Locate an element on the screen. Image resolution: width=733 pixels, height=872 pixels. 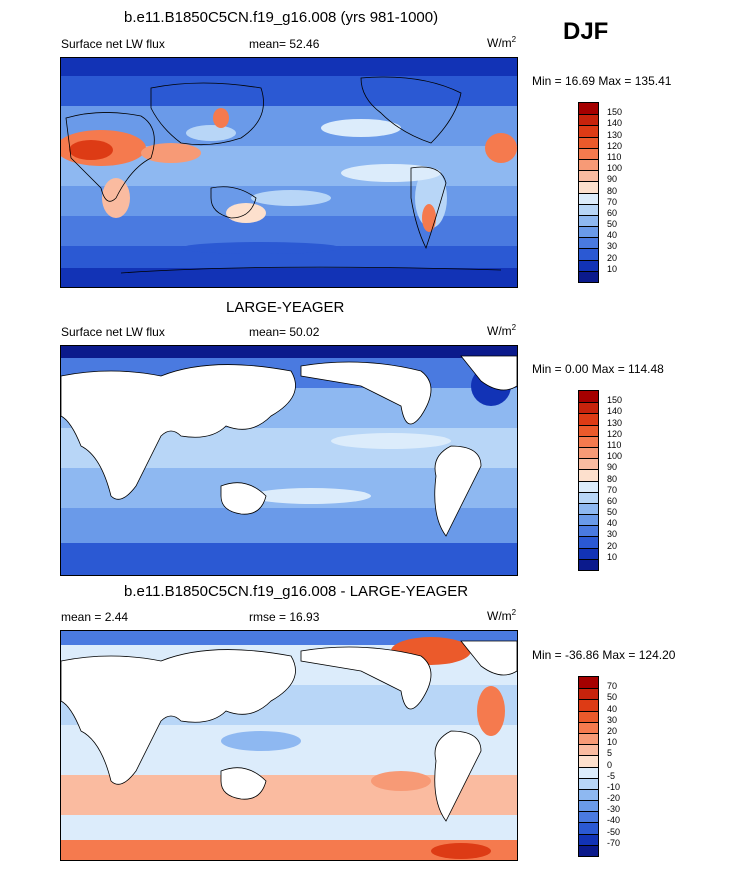
colorbar-label: 140 is located at coordinates (615, 411).